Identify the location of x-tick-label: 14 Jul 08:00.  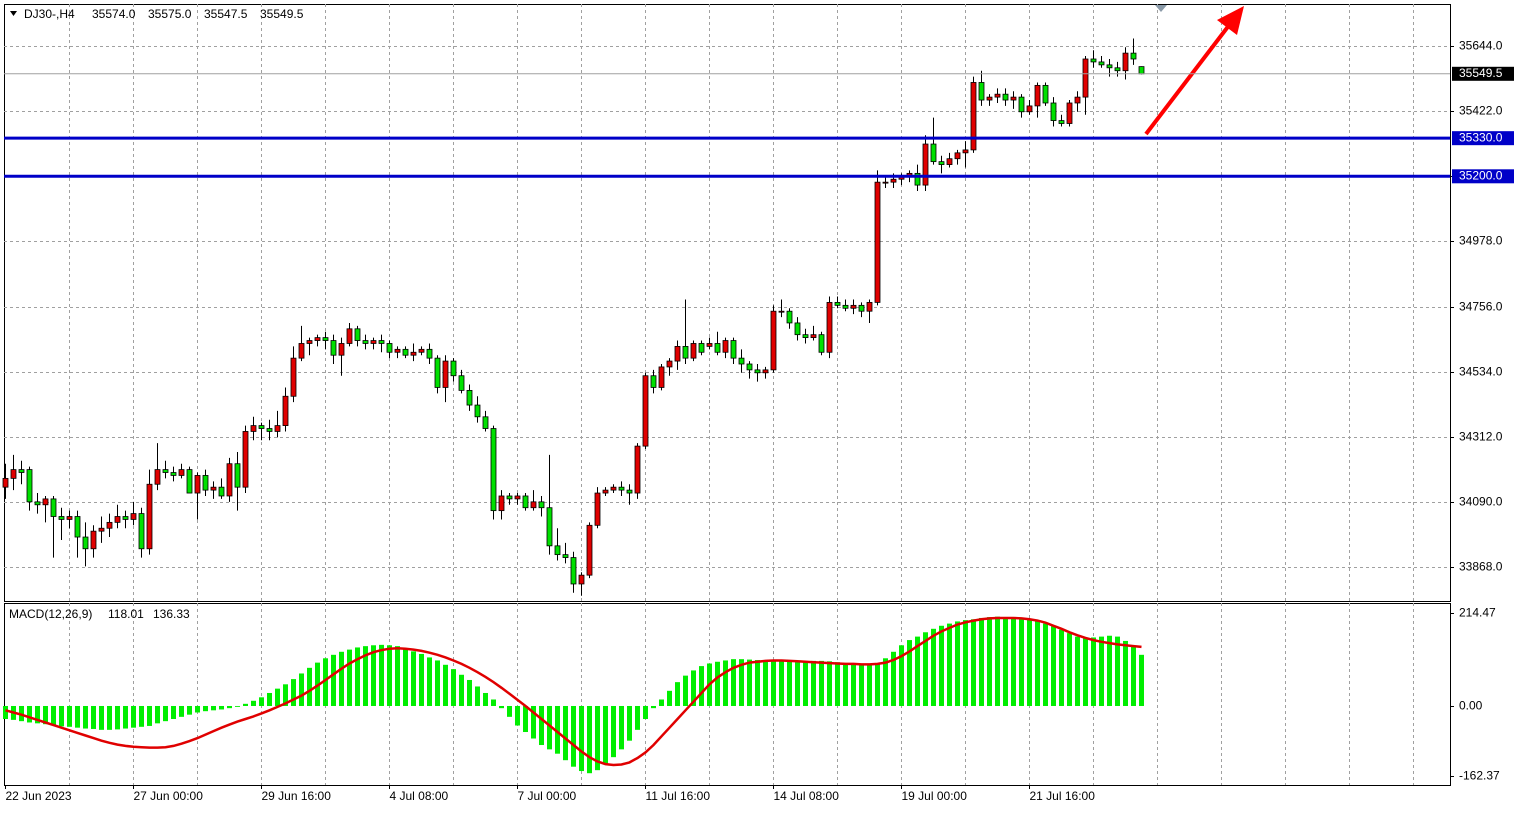
(807, 796).